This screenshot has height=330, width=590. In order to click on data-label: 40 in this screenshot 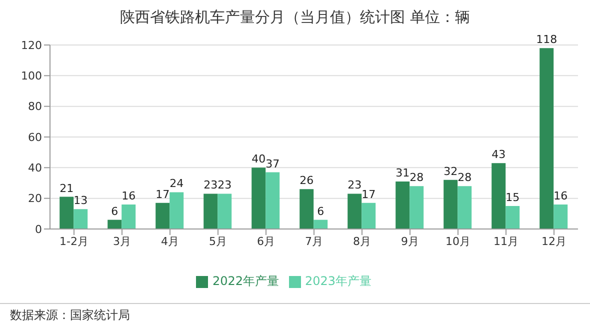, I will do `click(259, 159)`.